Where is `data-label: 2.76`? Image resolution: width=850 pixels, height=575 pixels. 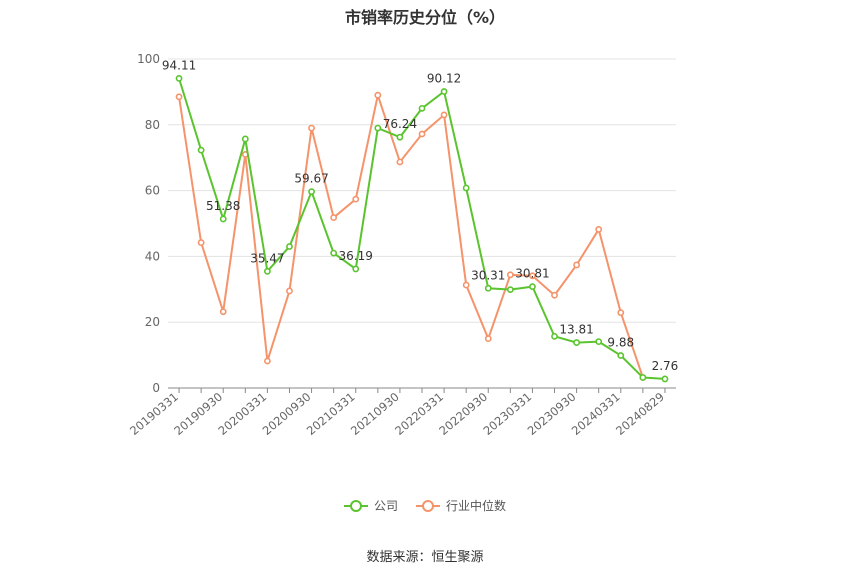 data-label: 2.76 is located at coordinates (665, 366).